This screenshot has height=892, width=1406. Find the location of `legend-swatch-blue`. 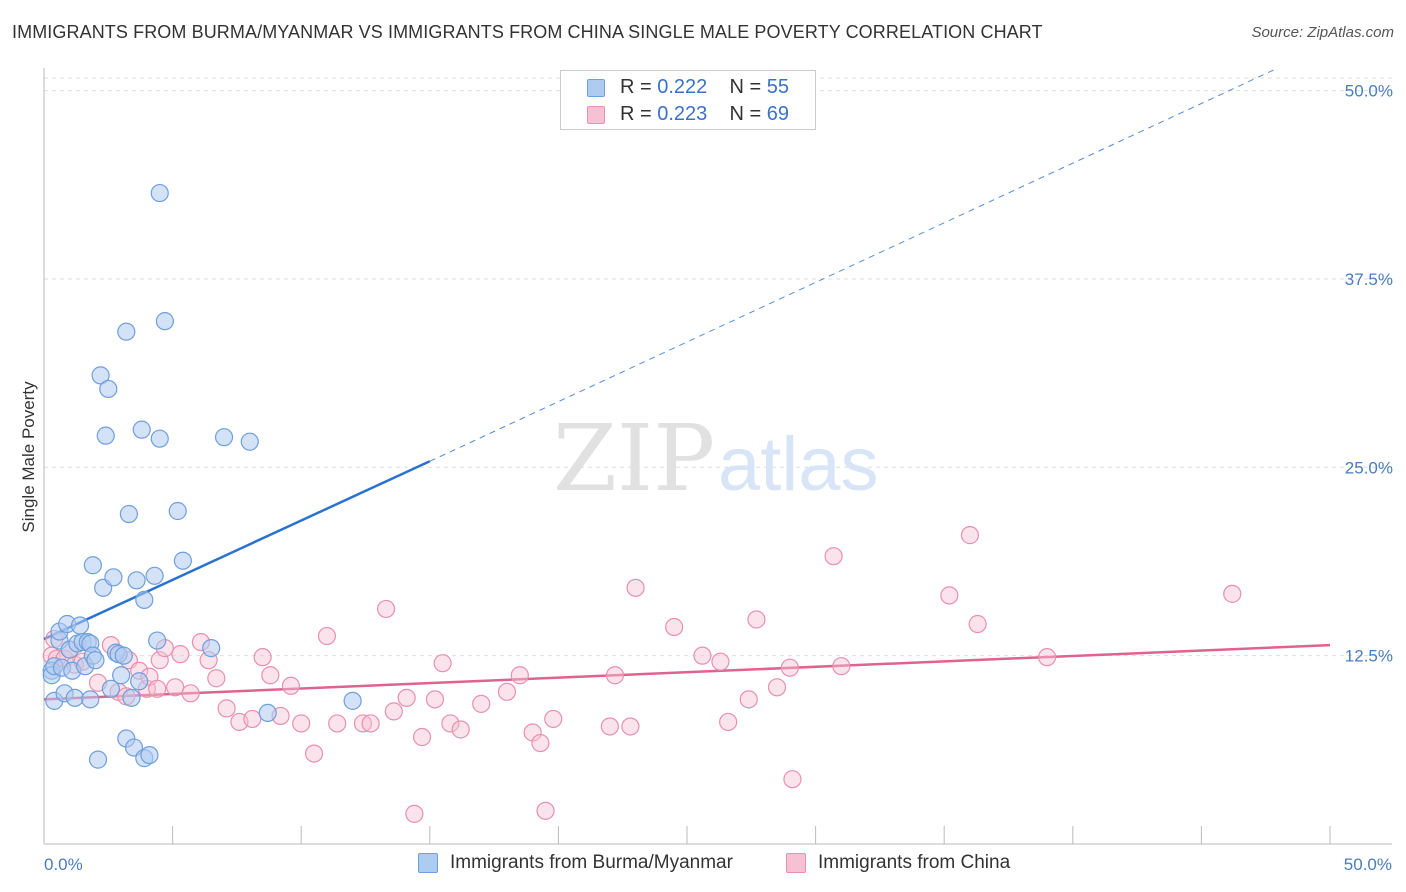

legend-swatch-blue is located at coordinates (596, 88).